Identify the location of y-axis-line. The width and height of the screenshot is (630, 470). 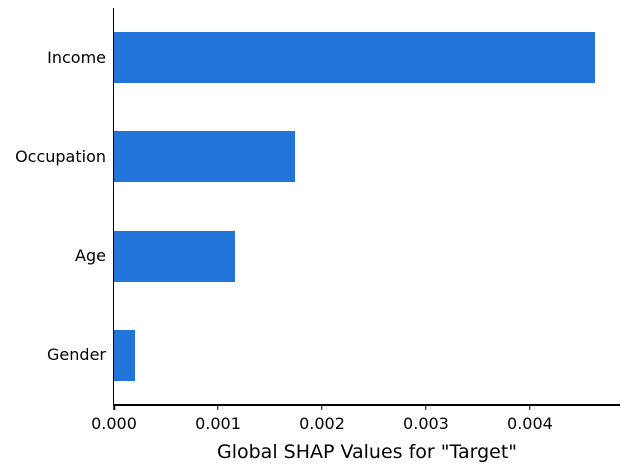
(113, 207).